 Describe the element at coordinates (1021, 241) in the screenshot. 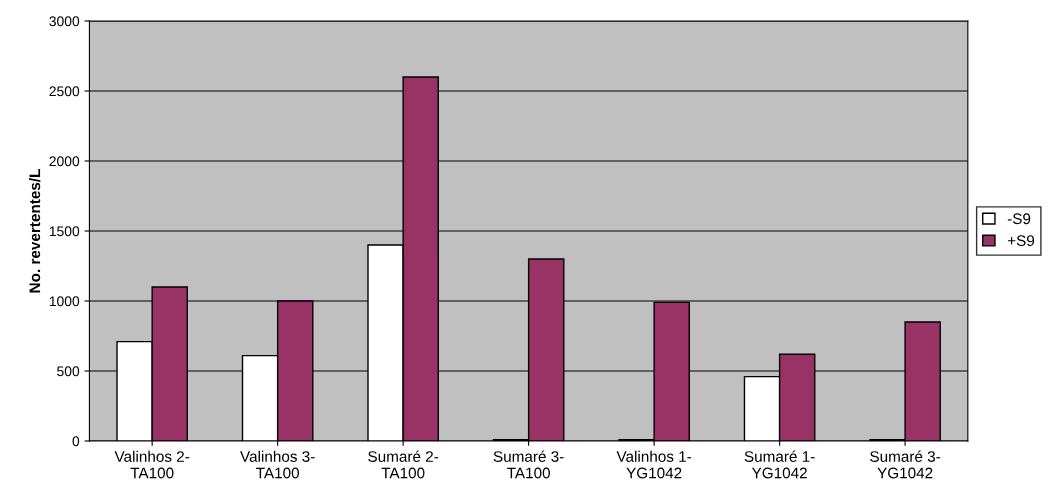

I see `legend-label: +S9` at that location.